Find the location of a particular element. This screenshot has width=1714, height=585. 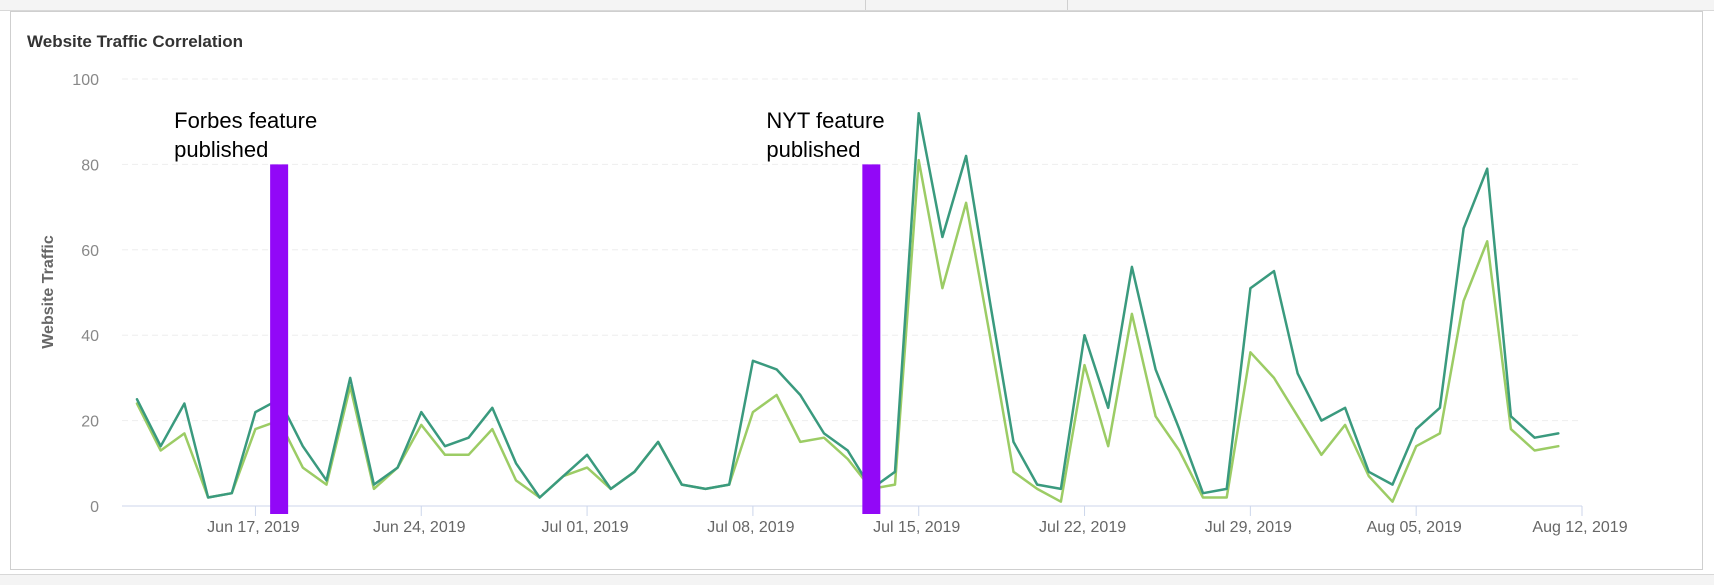

annotation-label: NYT feature is located at coordinates (825, 120).